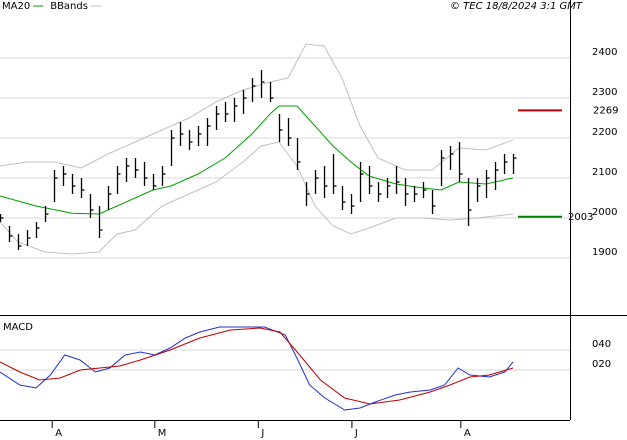 This screenshot has height=440, width=627. What do you see at coordinates (16, 6) in the screenshot?
I see `legend-label: MA20` at bounding box center [16, 6].